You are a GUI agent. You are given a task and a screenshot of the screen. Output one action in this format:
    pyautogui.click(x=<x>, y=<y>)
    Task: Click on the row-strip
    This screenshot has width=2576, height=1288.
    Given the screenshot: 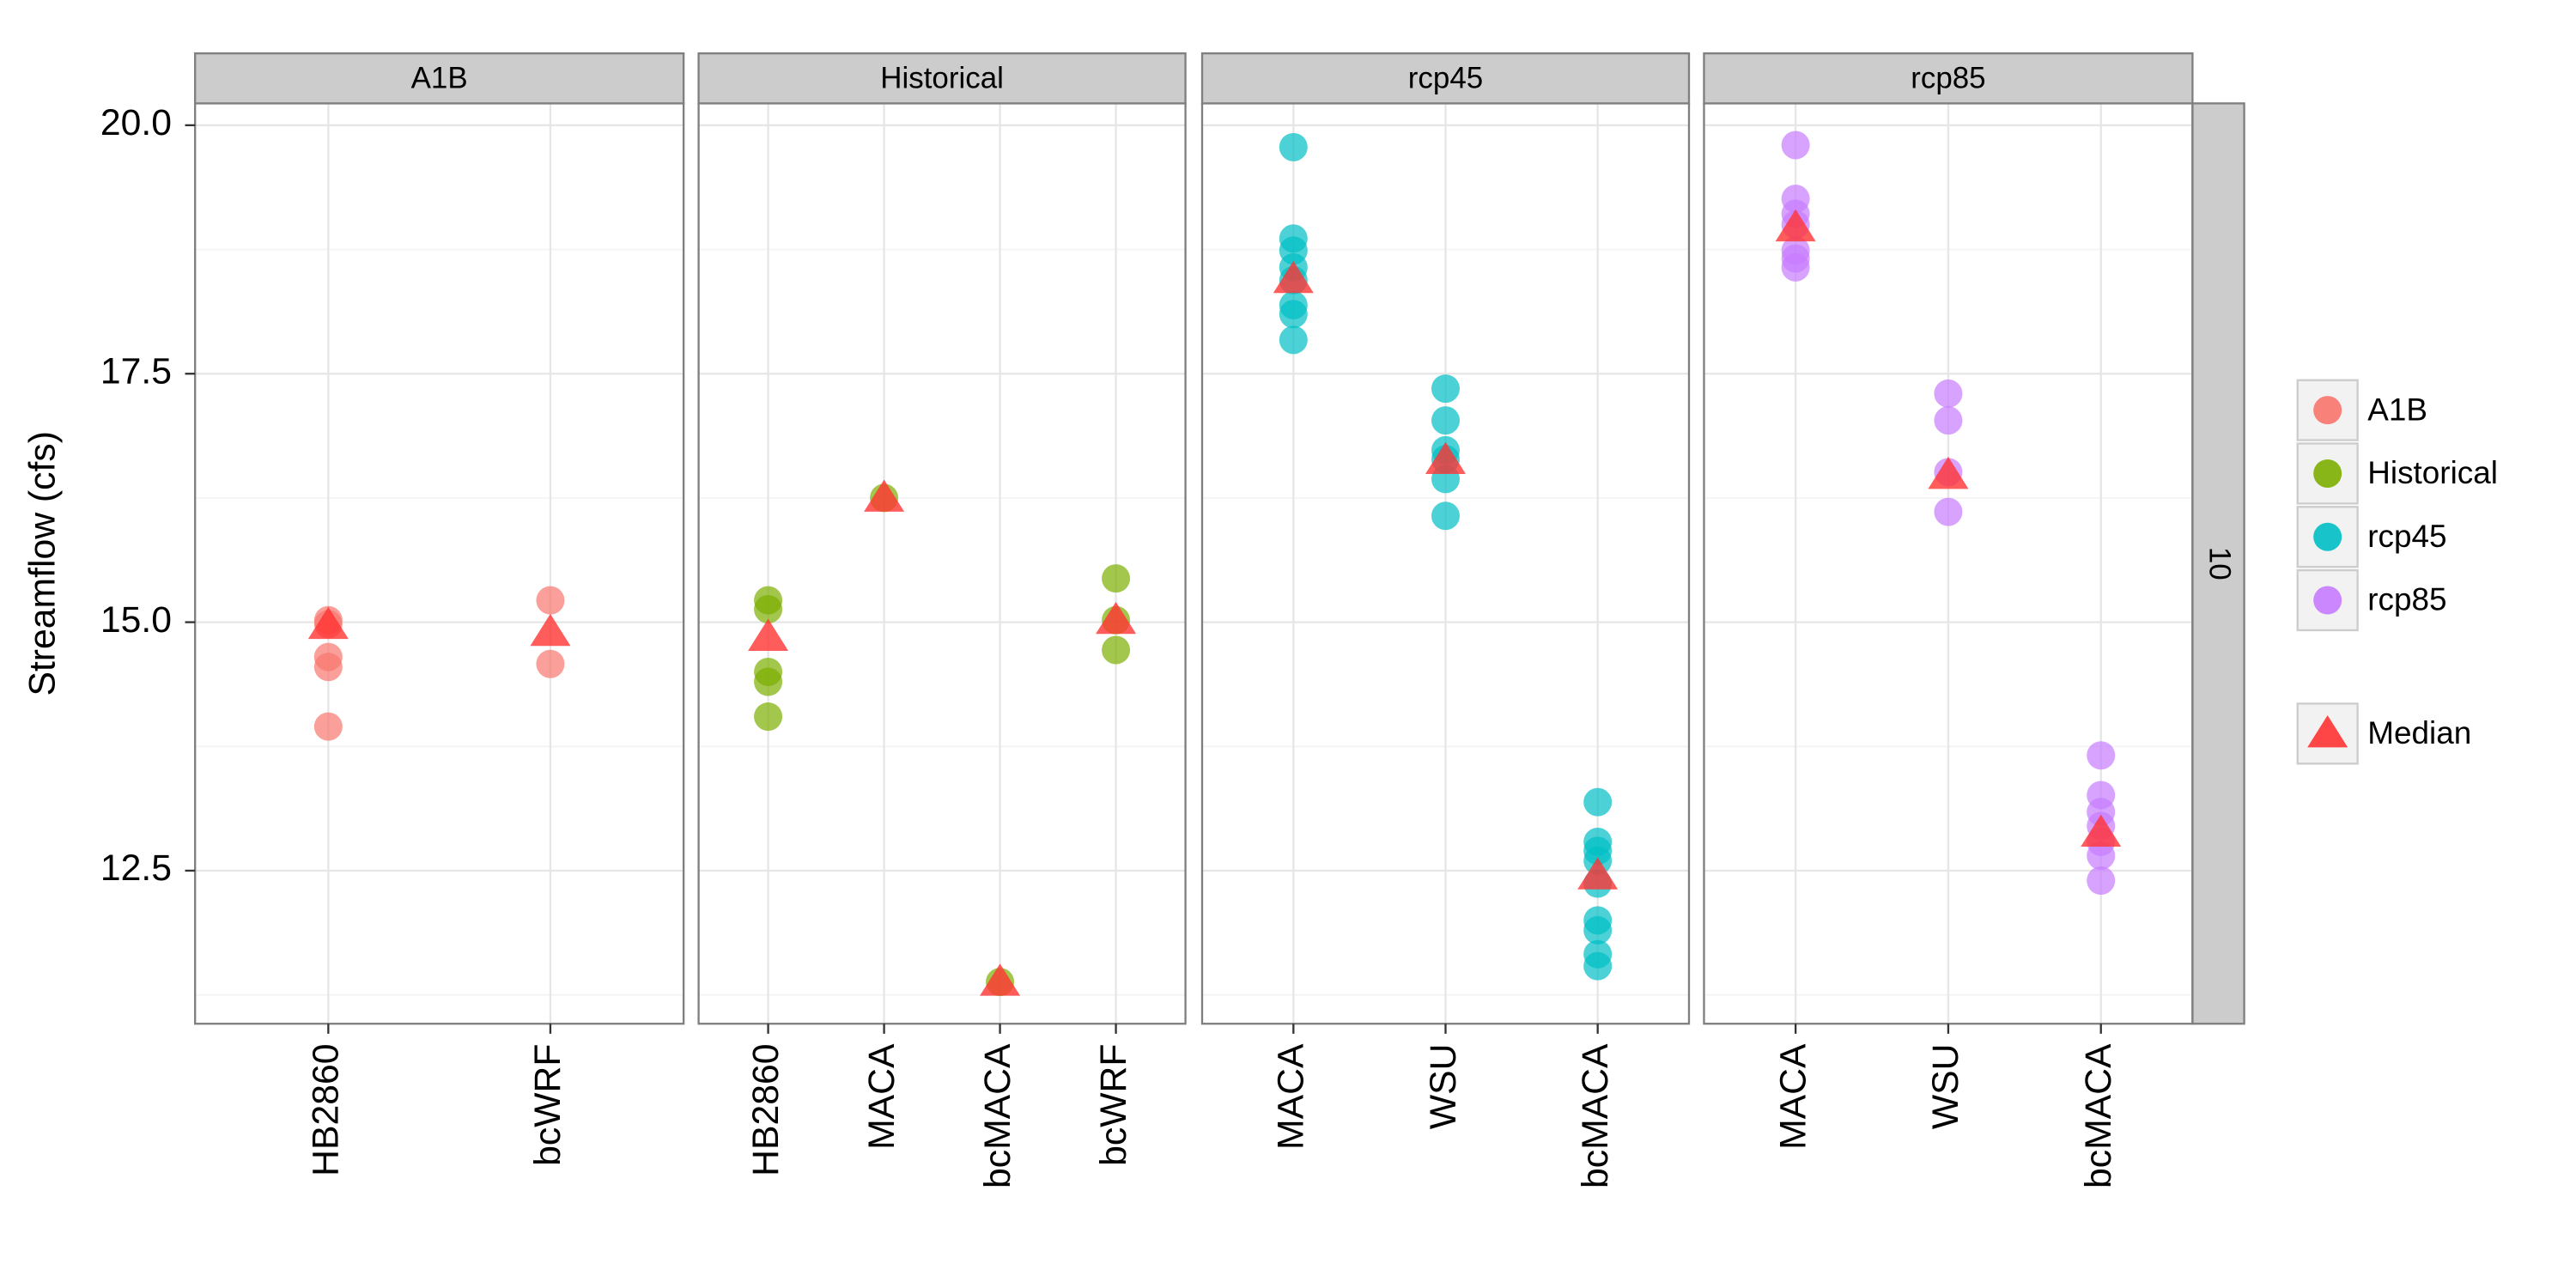 What is the action you would take?
    pyautogui.click(x=2218, y=563)
    